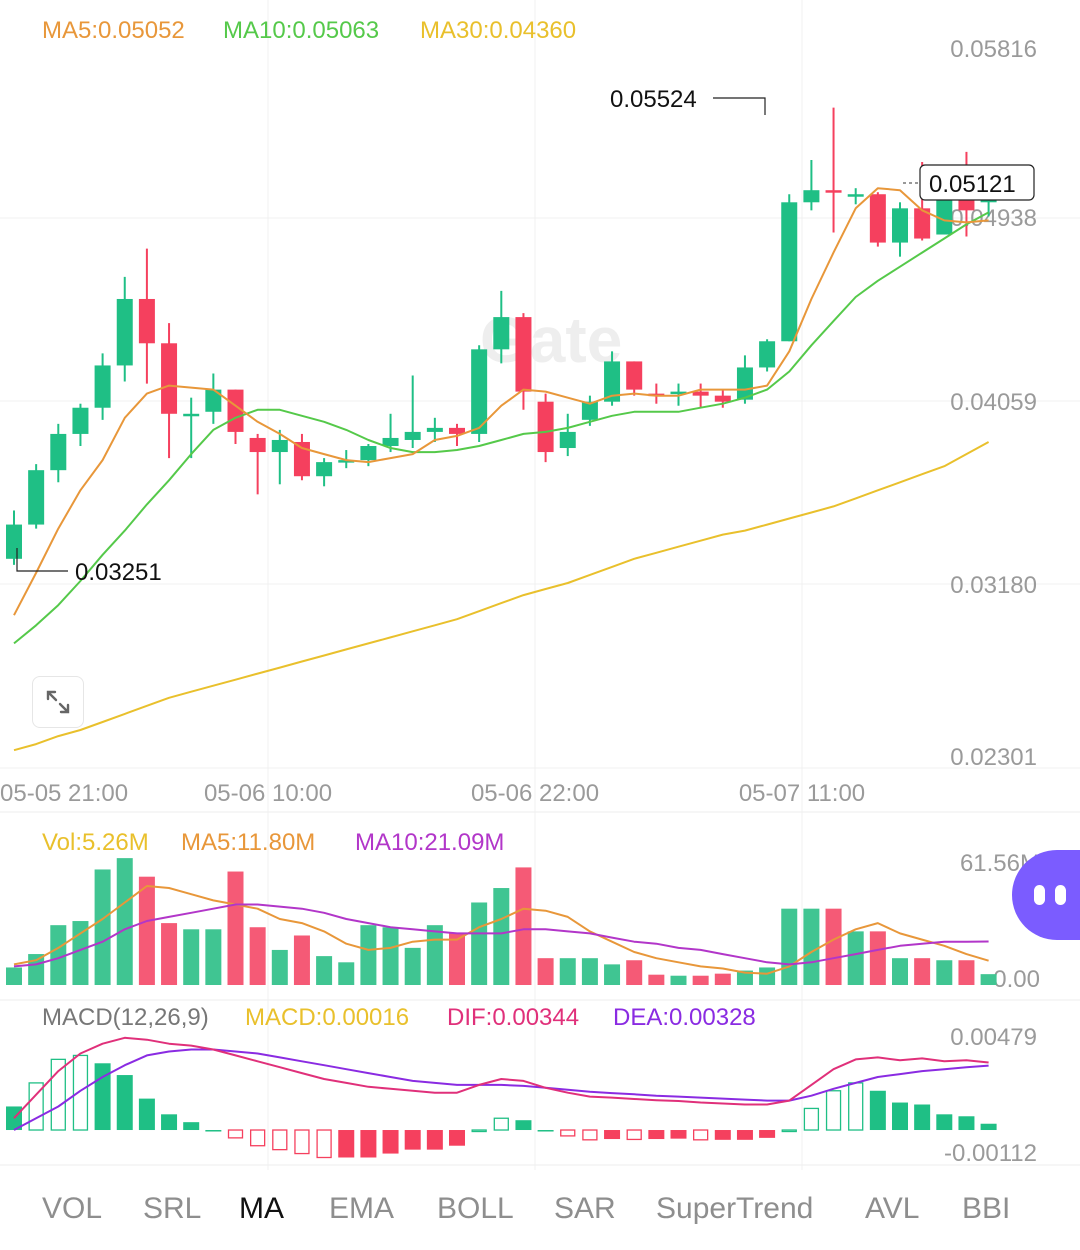 The height and width of the screenshot is (1250, 1080). I want to click on tab-ma: MA, so click(261, 1208).